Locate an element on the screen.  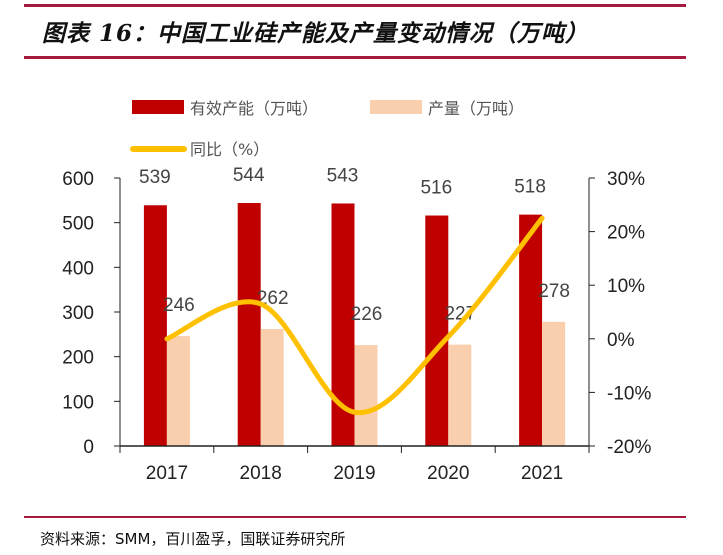
x-tick-label: 2019 is located at coordinates (354, 473).